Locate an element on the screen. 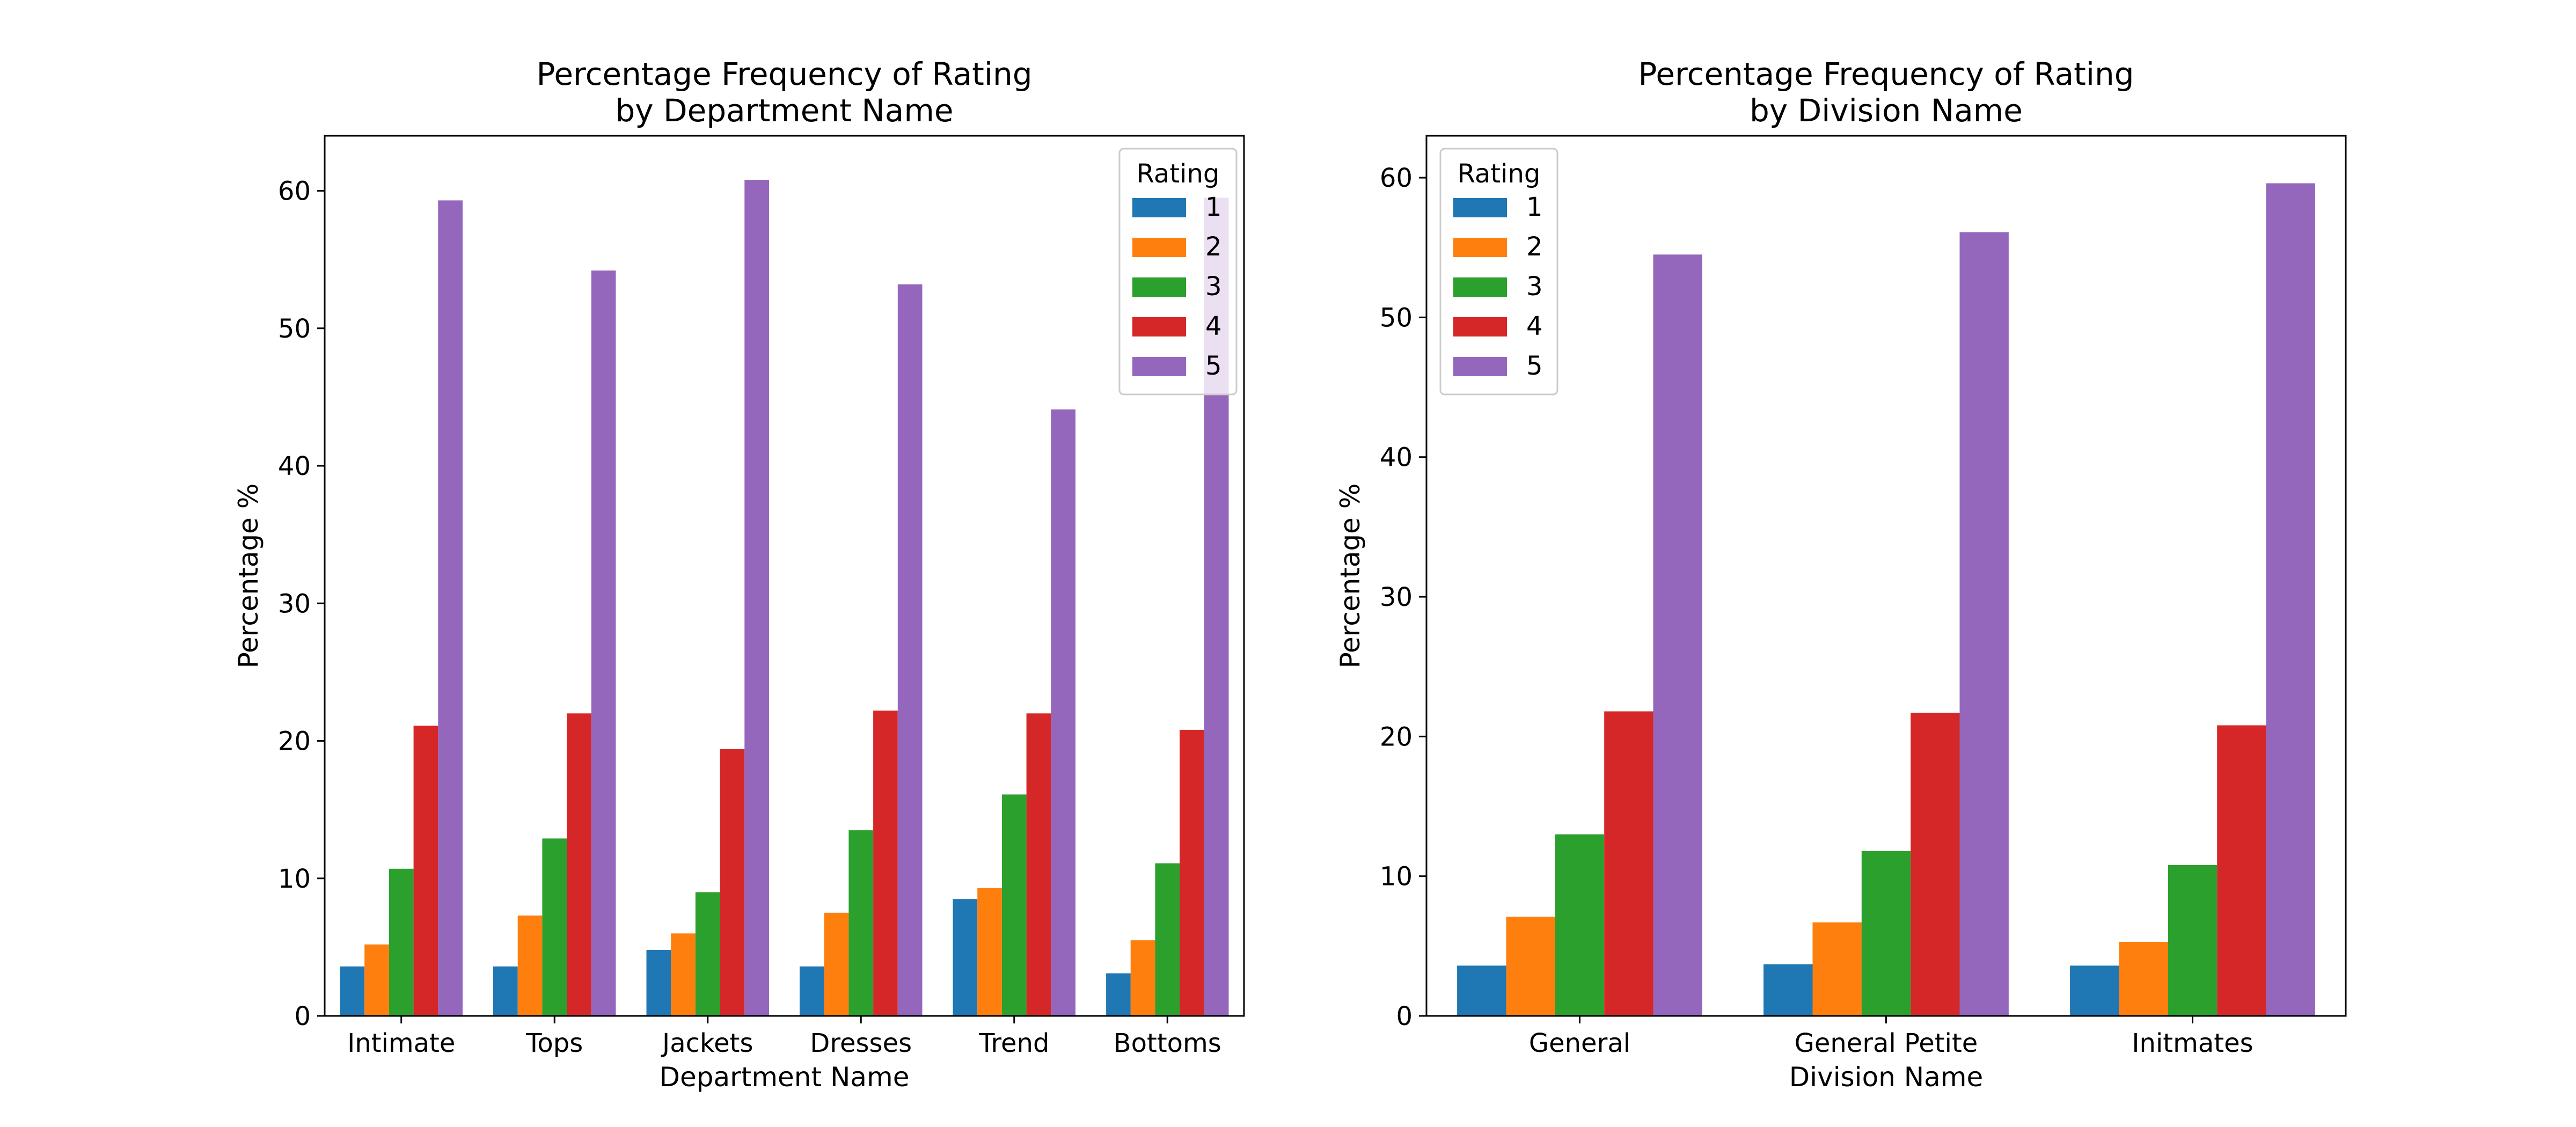 This screenshot has width=2576, height=1127. x-axis-label: Department Name is located at coordinates (785, 1077).